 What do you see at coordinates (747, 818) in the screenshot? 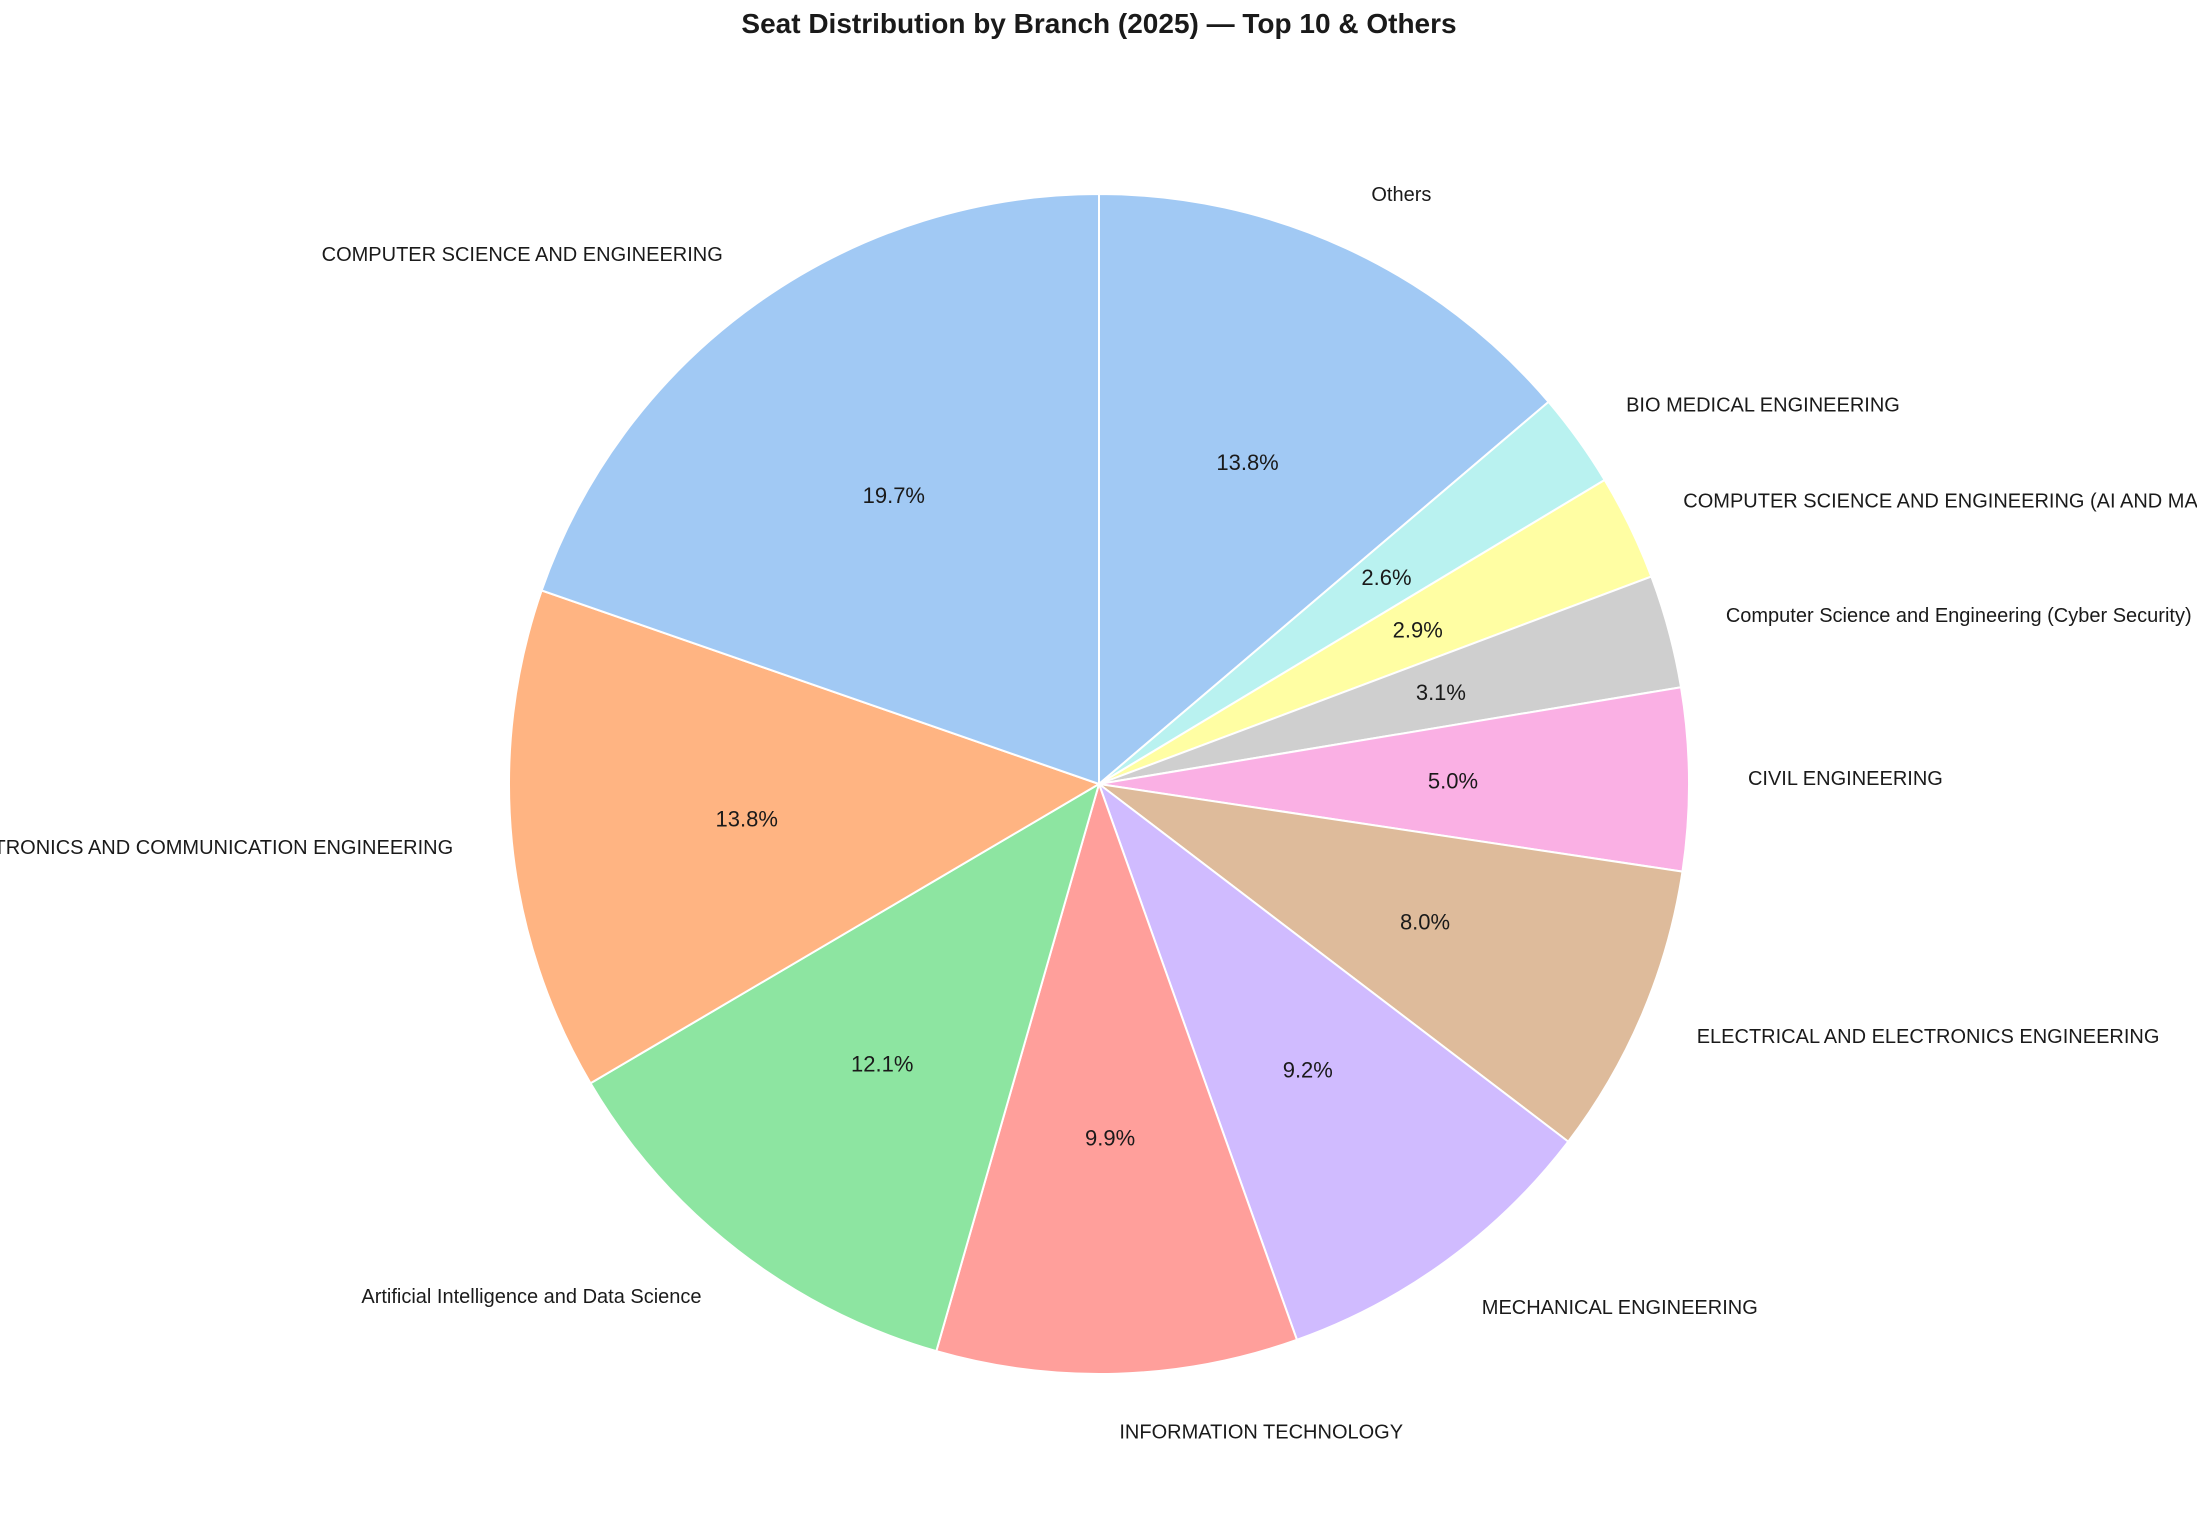
I see `percent-label-electronics-and-communication-engineering-9: 13.8%` at bounding box center [747, 818].